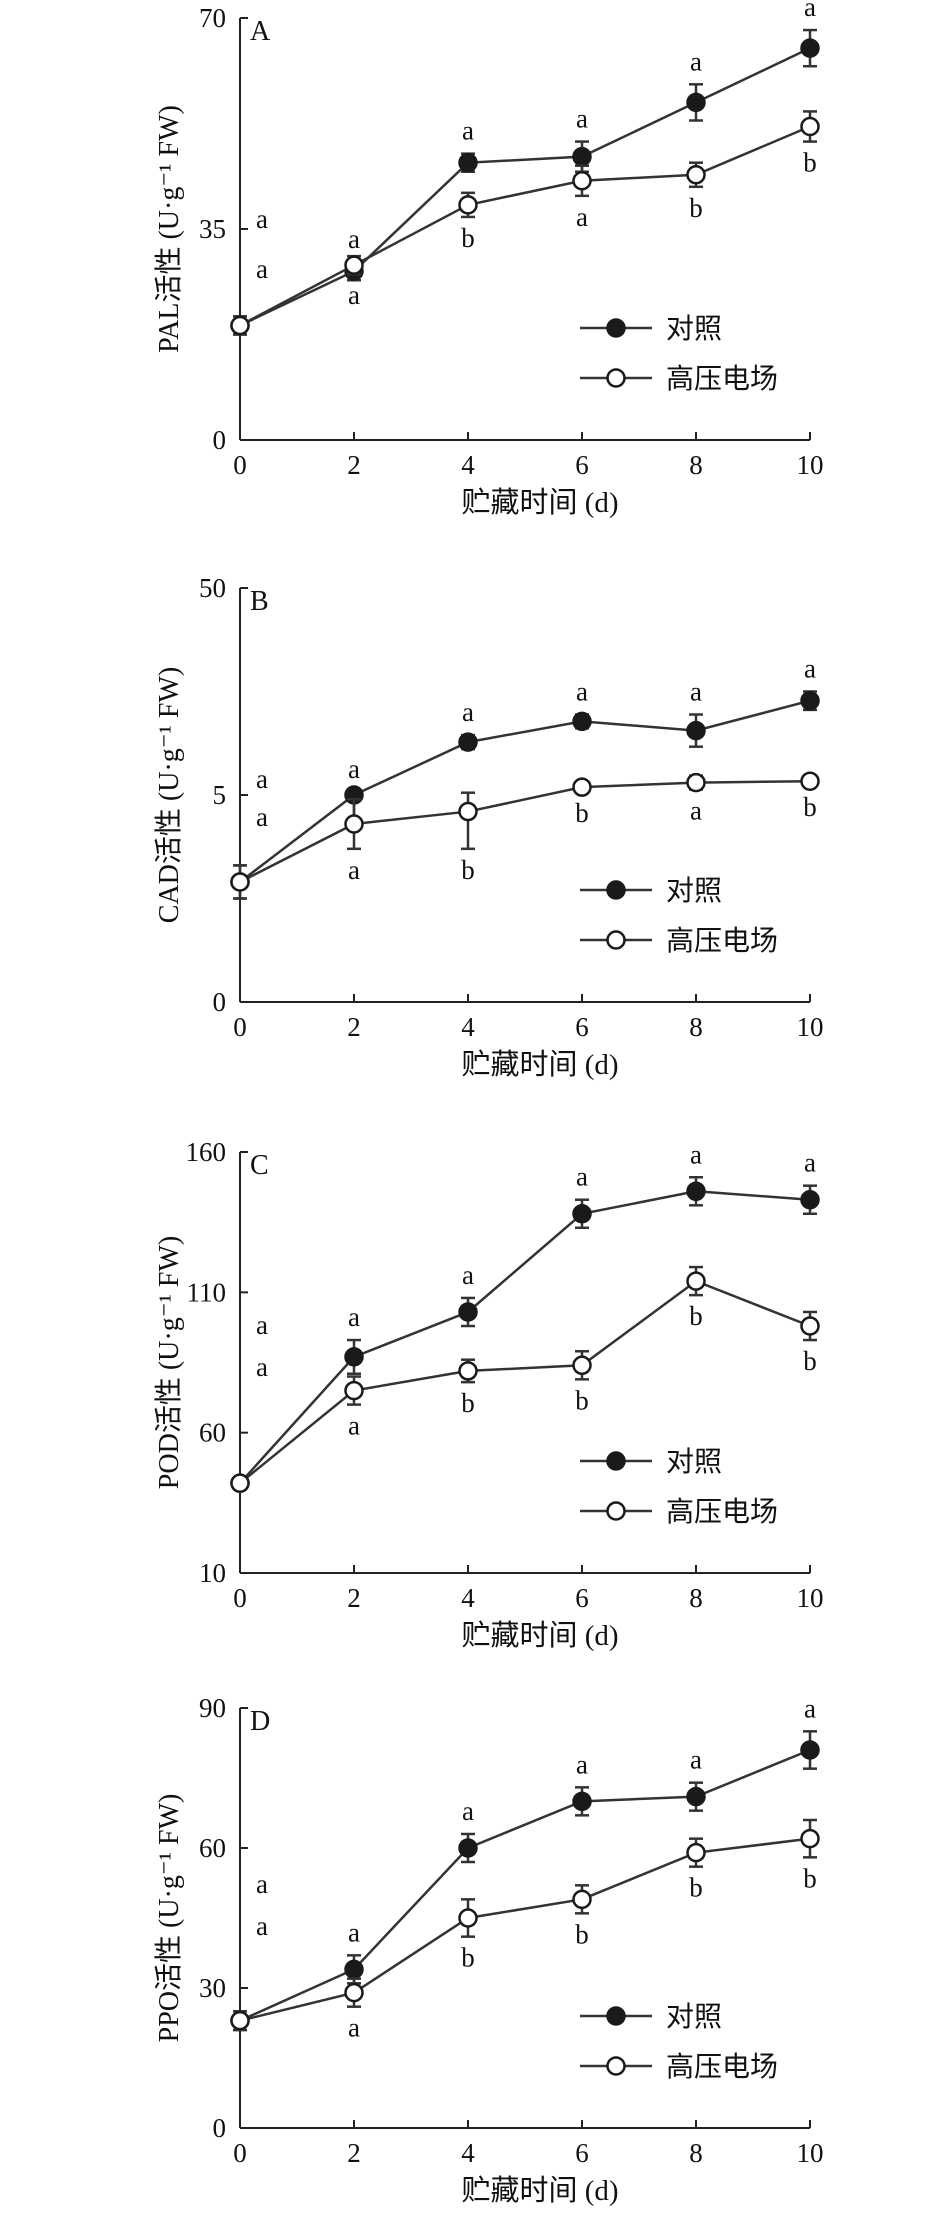  Describe the element at coordinates (169, 1362) in the screenshot. I see `y-axis-label: POD活性 (U·g⁻¹ FW)` at that location.